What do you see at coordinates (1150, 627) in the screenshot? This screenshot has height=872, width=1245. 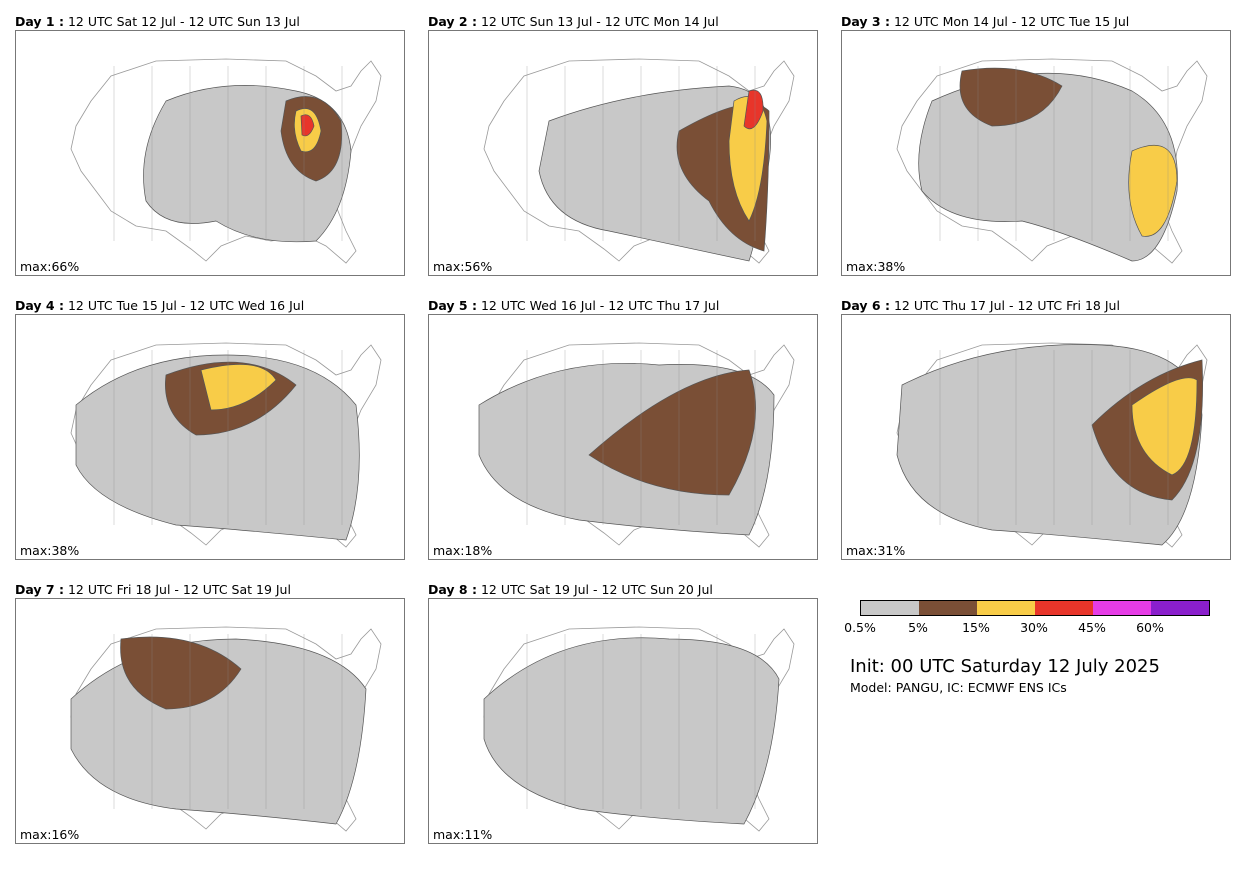 I see `colorbar-tick-label: 60%` at bounding box center [1150, 627].